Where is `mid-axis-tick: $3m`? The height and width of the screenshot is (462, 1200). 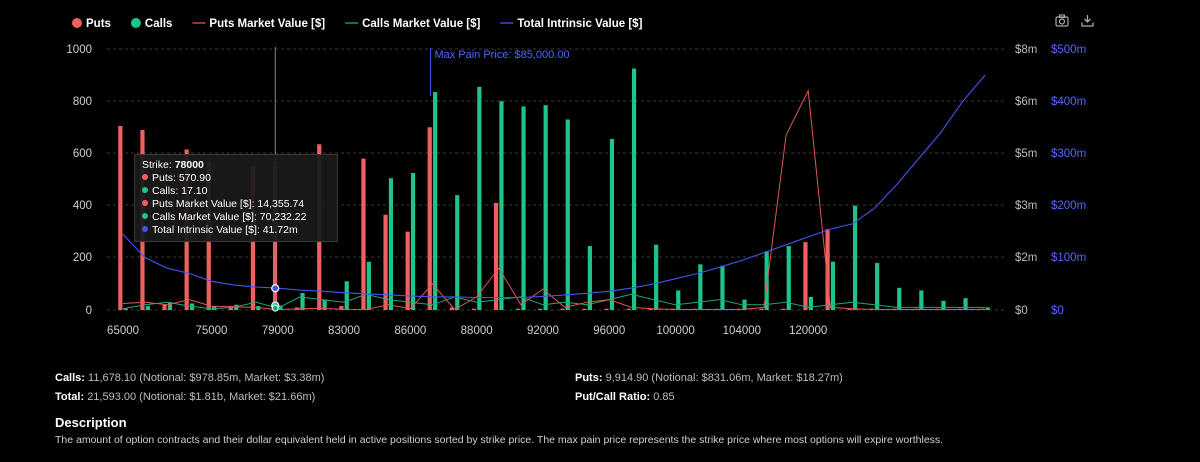
mid-axis-tick: $3m is located at coordinates (1026, 206).